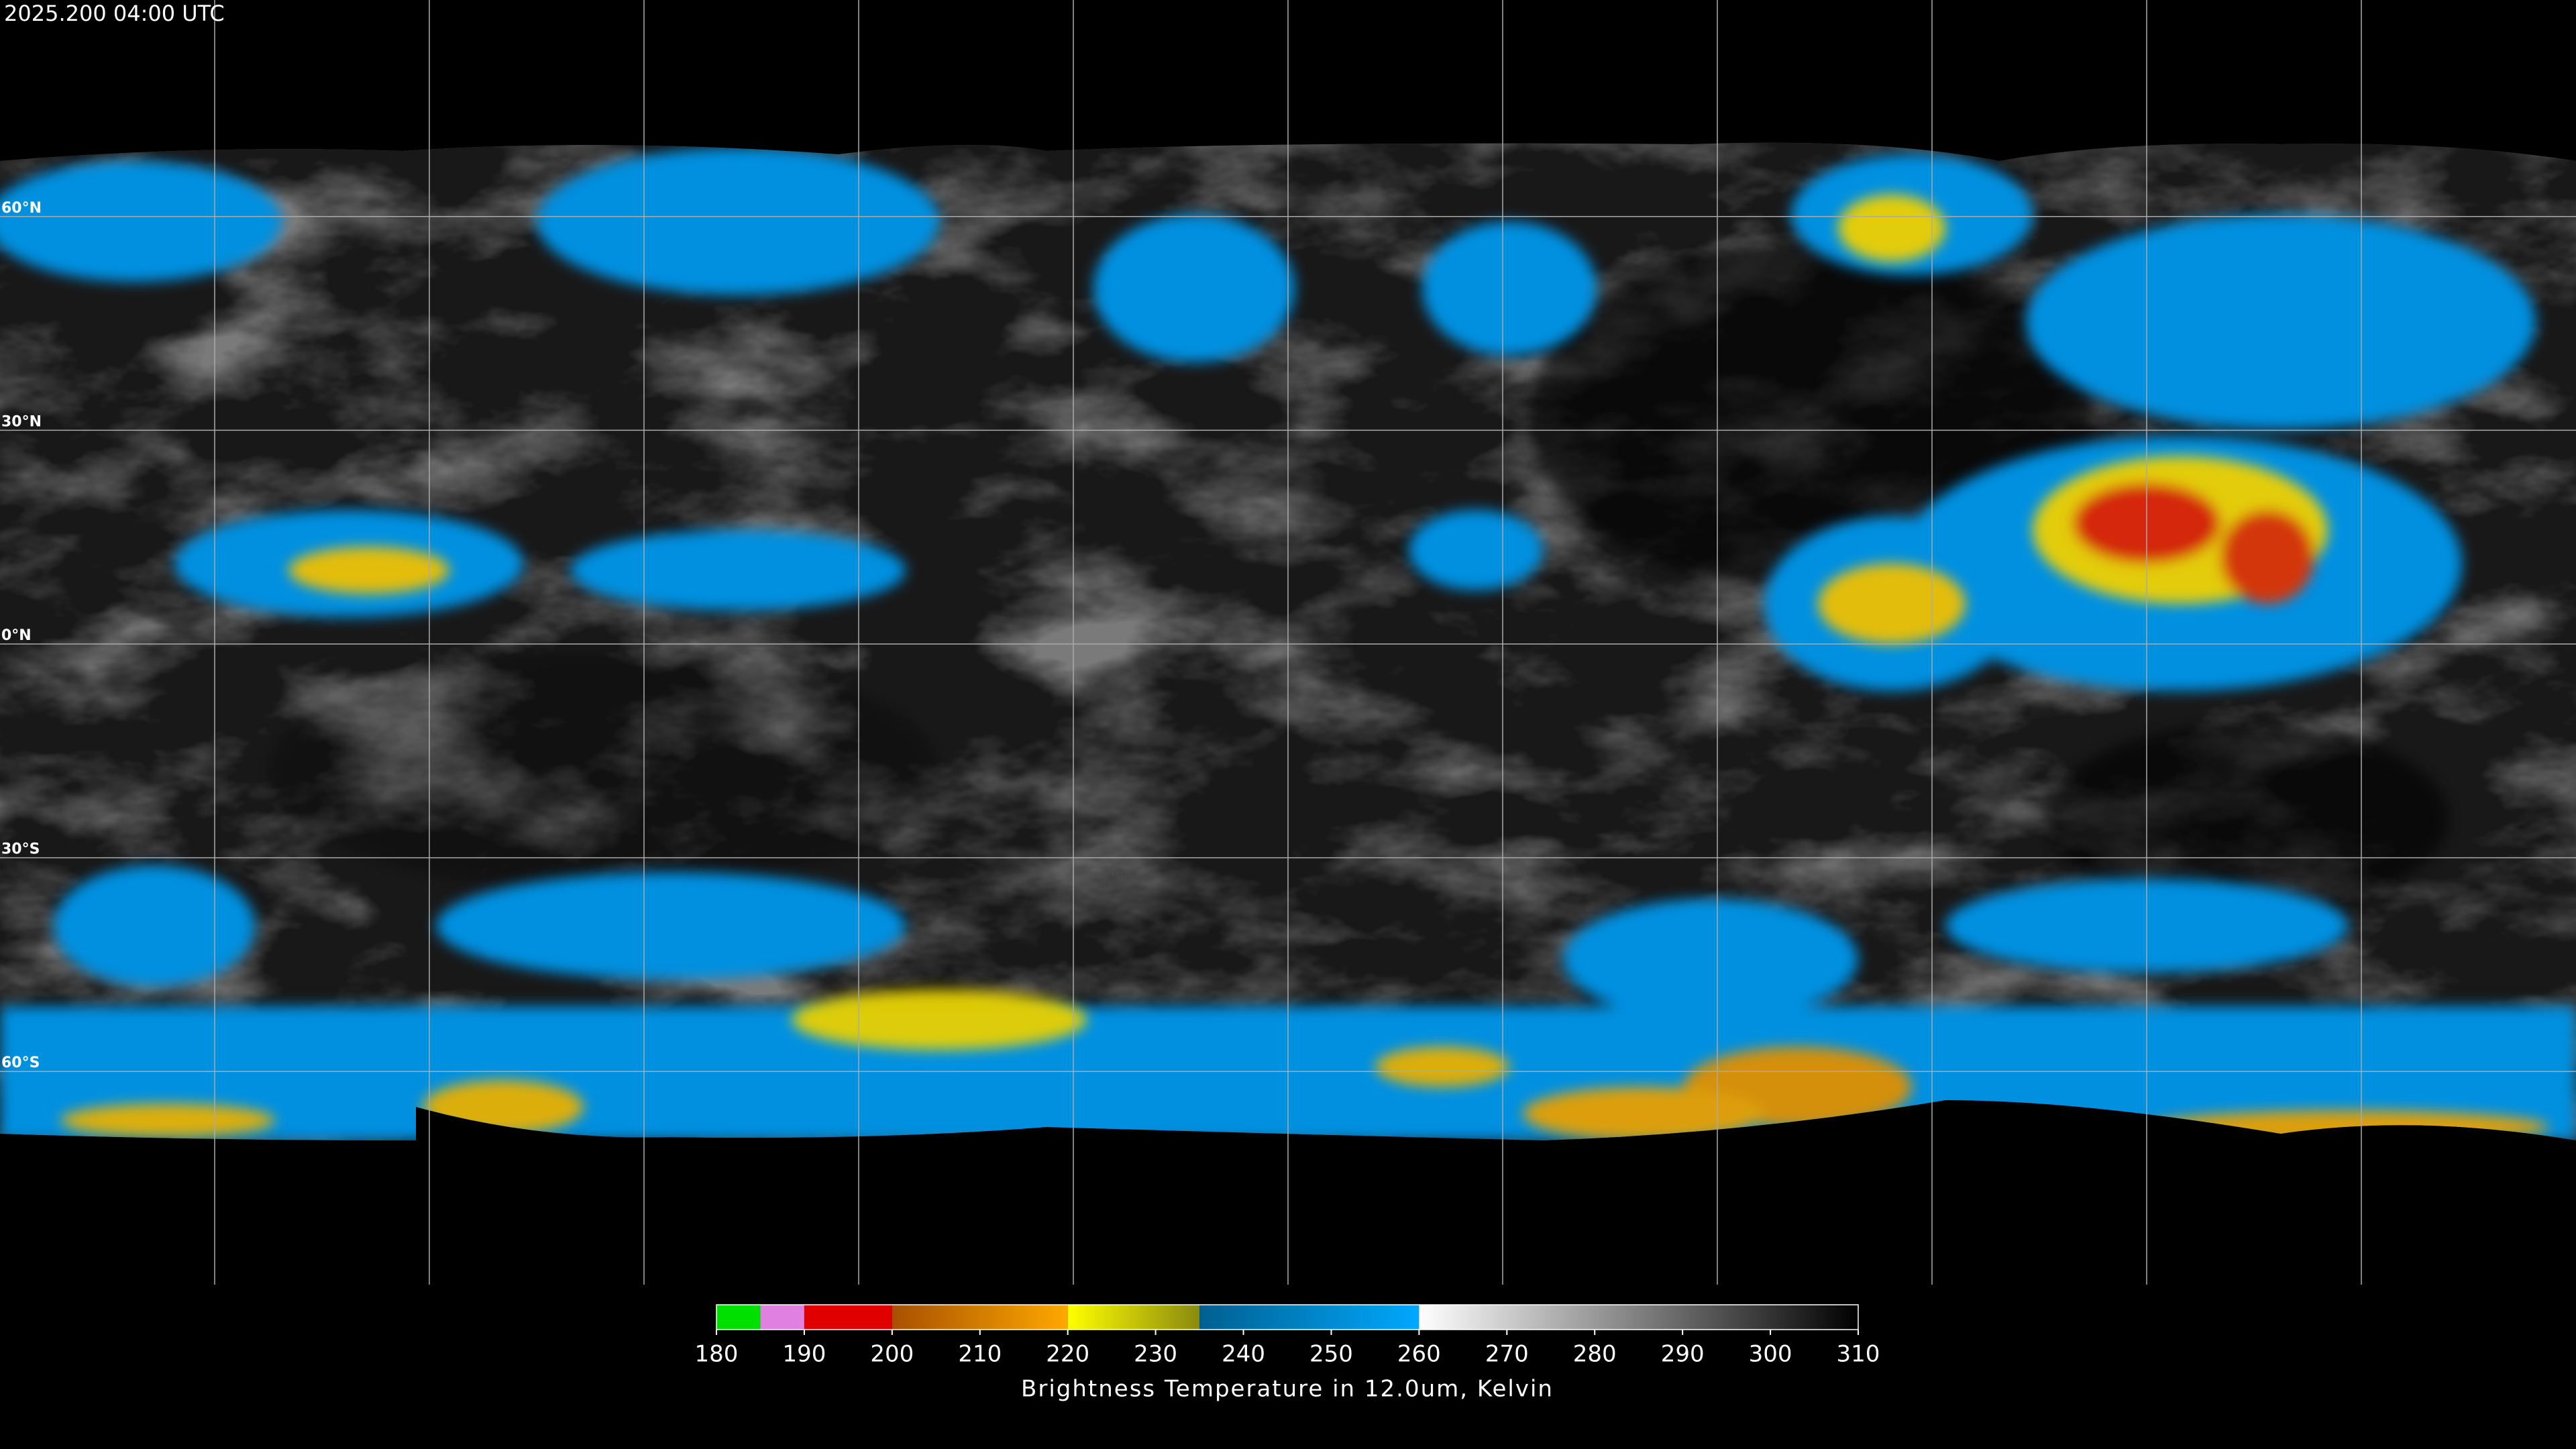 This screenshot has height=1449, width=2576. Describe the element at coordinates (1287, 1389) in the screenshot. I see `colorbar-label: Brightness Temperature in 12.0um, Kelvin` at that location.